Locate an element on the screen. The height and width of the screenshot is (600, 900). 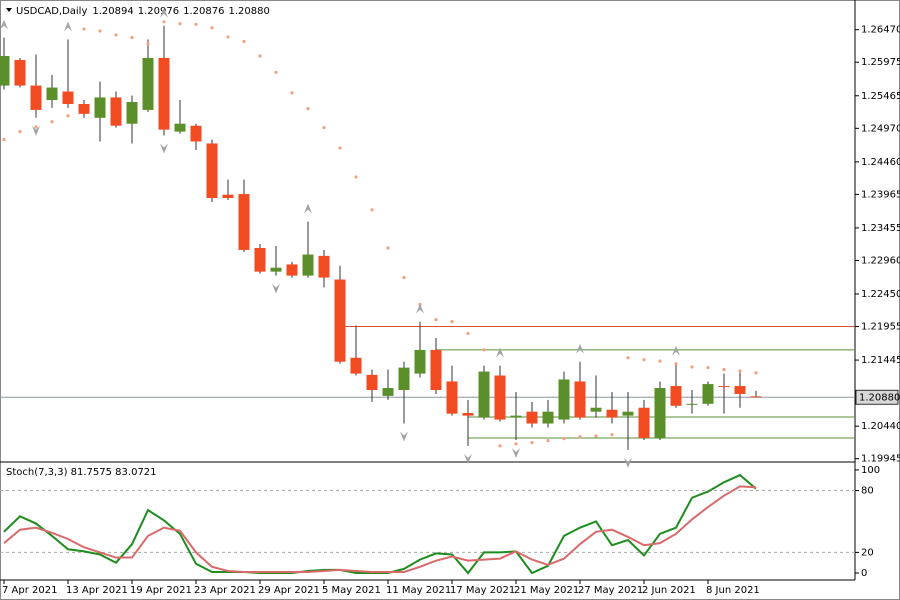
y-tick-label: 1.21955 is located at coordinates (880, 327).